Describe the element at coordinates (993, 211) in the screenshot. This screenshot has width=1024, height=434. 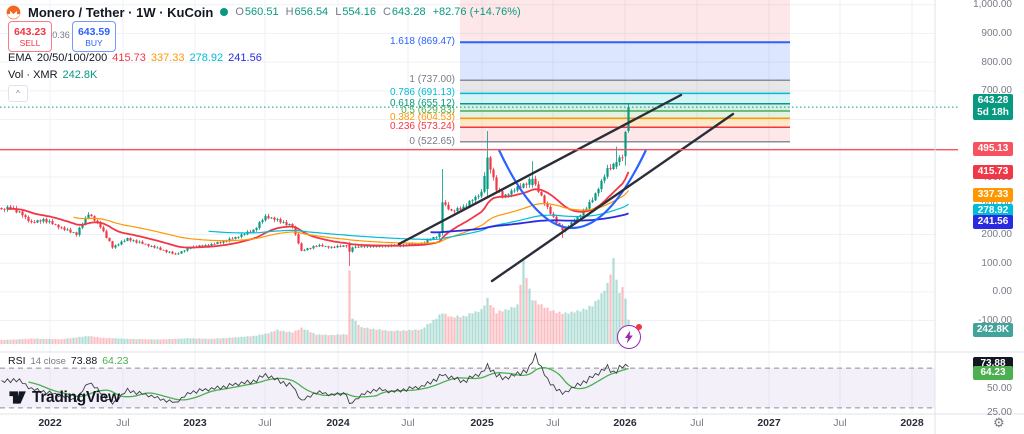
I see `price-badge: 278.92` at that location.